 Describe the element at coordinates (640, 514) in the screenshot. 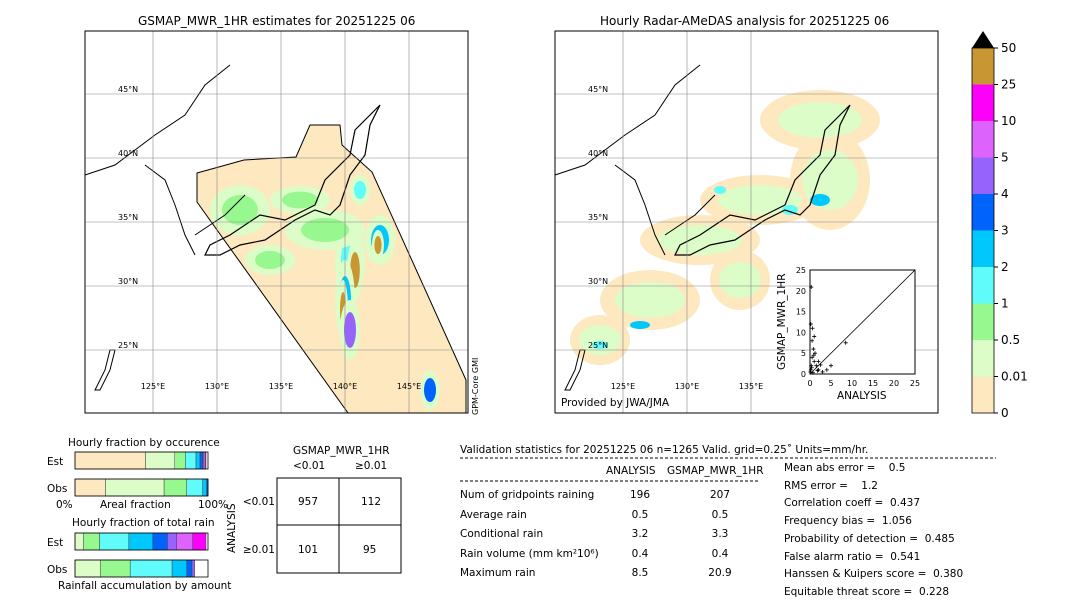

I see `val-row-analysis: 0.5` at that location.